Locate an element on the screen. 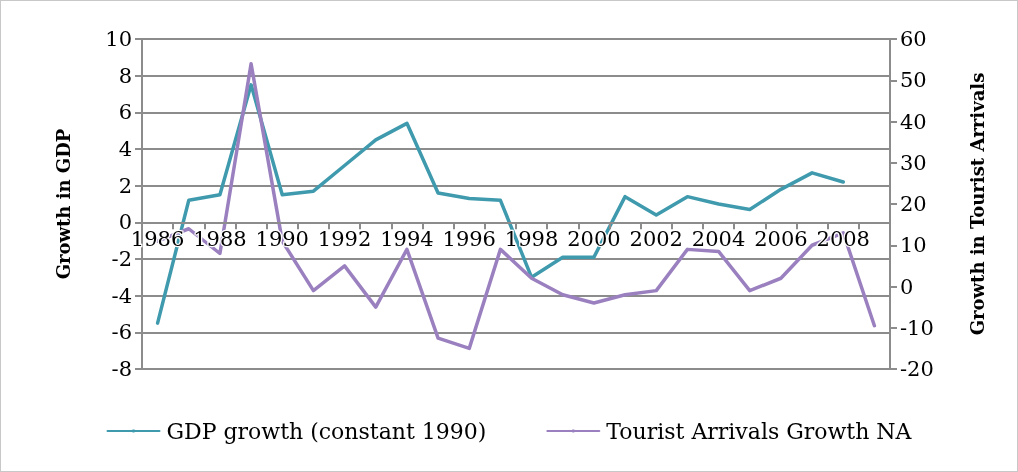 The width and height of the screenshot is (1018, 472). legend-label: GDP growth (constant 1990) is located at coordinates (326, 431).